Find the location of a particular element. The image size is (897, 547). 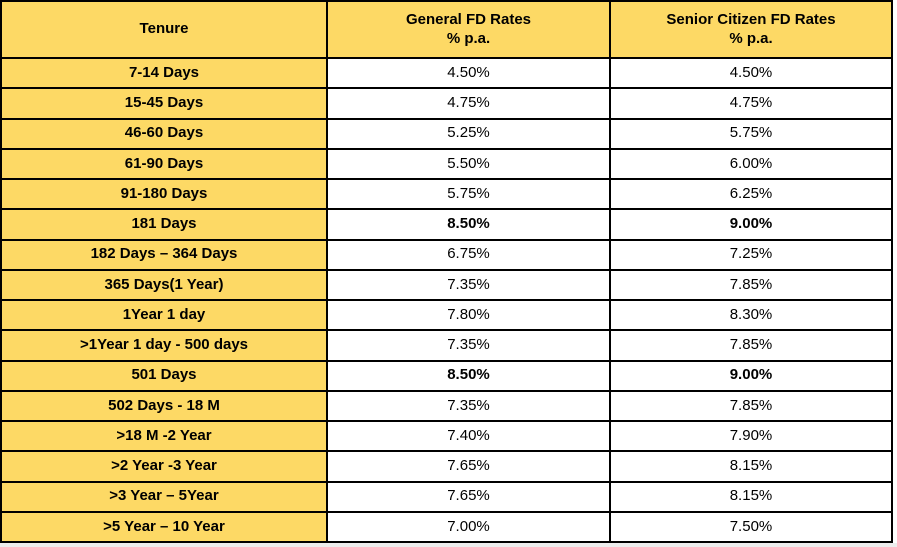

senior-rates-column-header: Senior Citizen FD Rates % p.a. is located at coordinates (751, 29).